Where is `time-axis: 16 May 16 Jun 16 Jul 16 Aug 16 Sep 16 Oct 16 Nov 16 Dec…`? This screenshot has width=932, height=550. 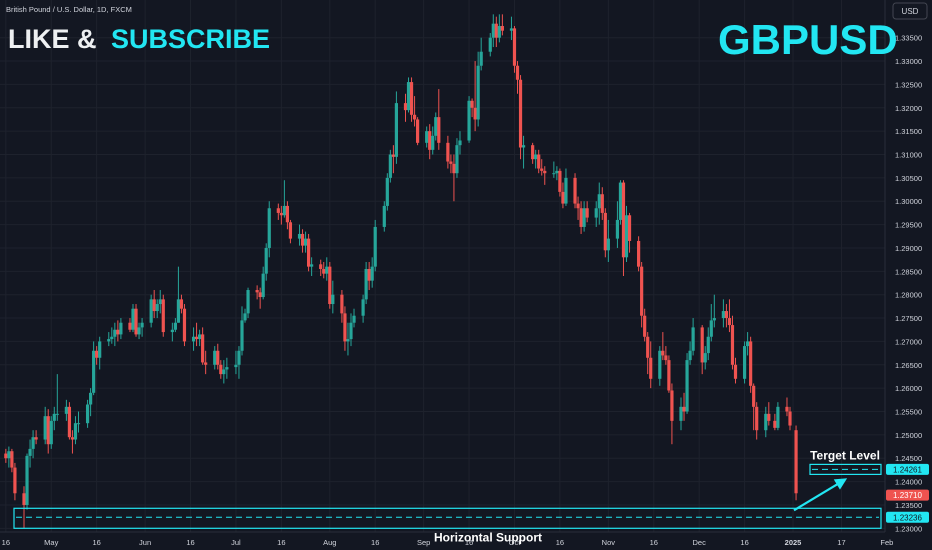
time-axis: 16 May 16 Jun 16 Jul 16 Aug 16 Sep 16 Oct 16 Nov 16 Dec… is located at coordinates (446, 539).